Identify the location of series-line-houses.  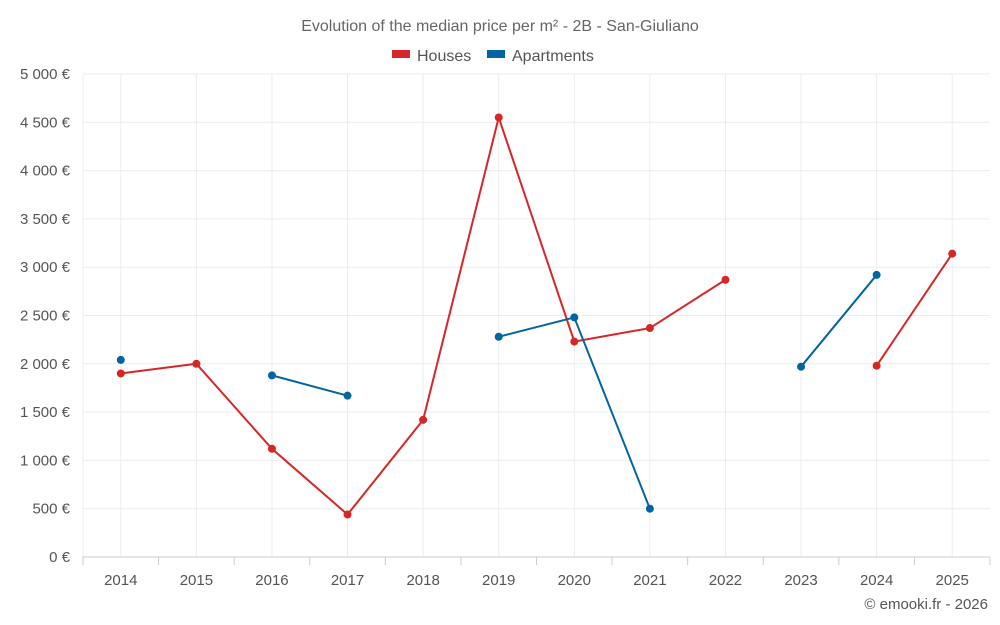
(914, 309).